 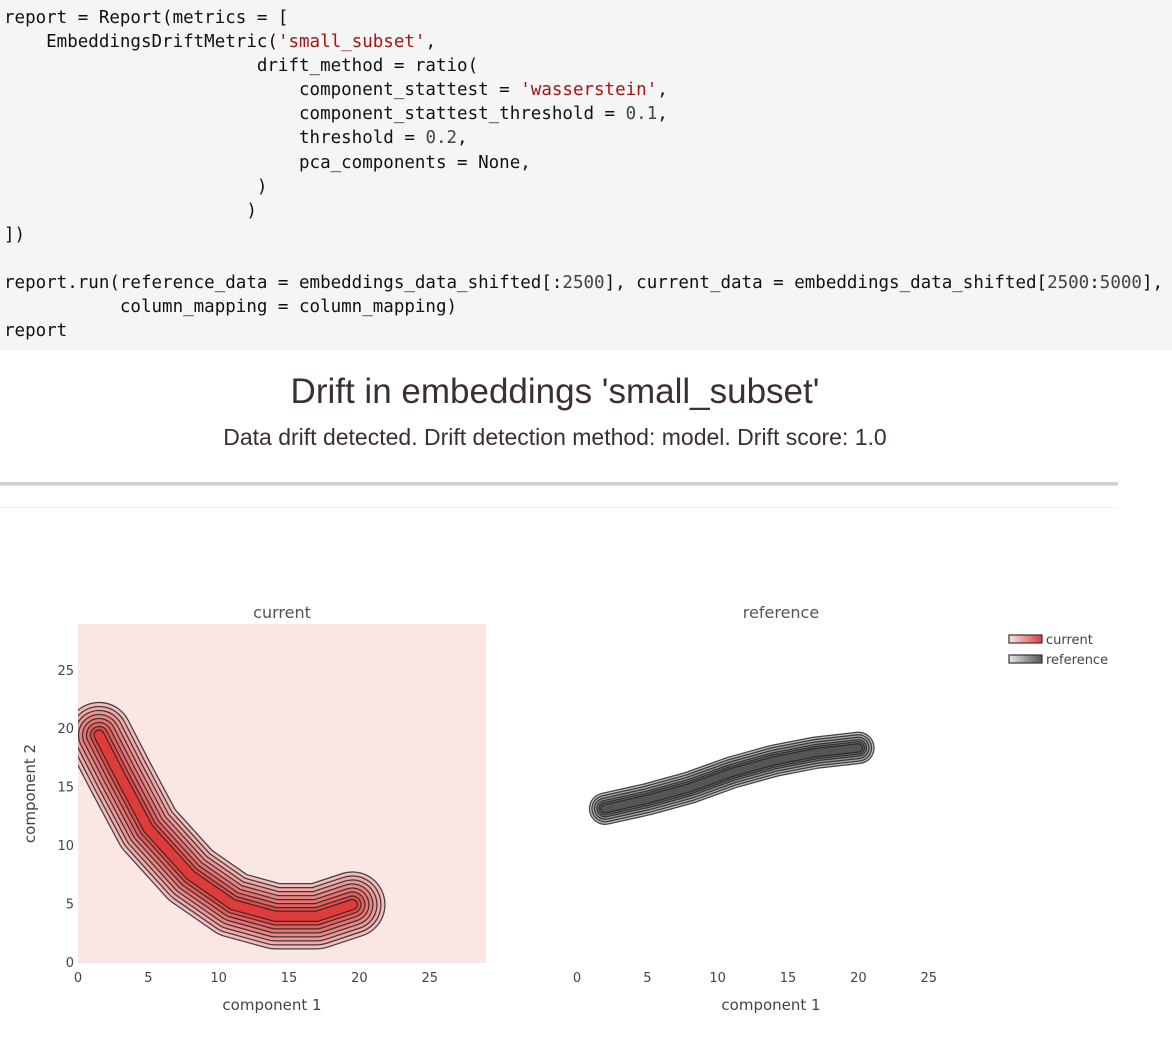 I want to click on y-tick-label: 20, so click(x=65, y=729).